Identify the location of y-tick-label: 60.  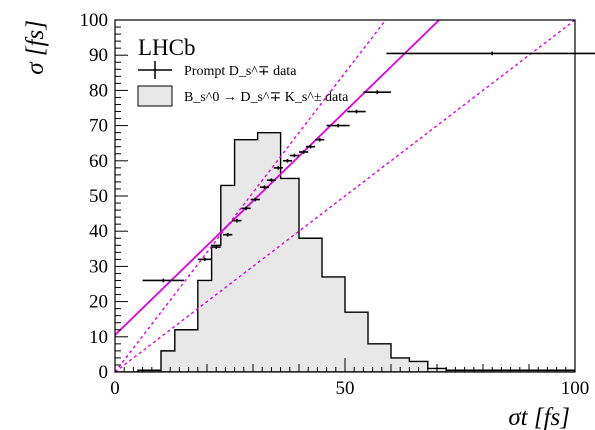
(98, 161).